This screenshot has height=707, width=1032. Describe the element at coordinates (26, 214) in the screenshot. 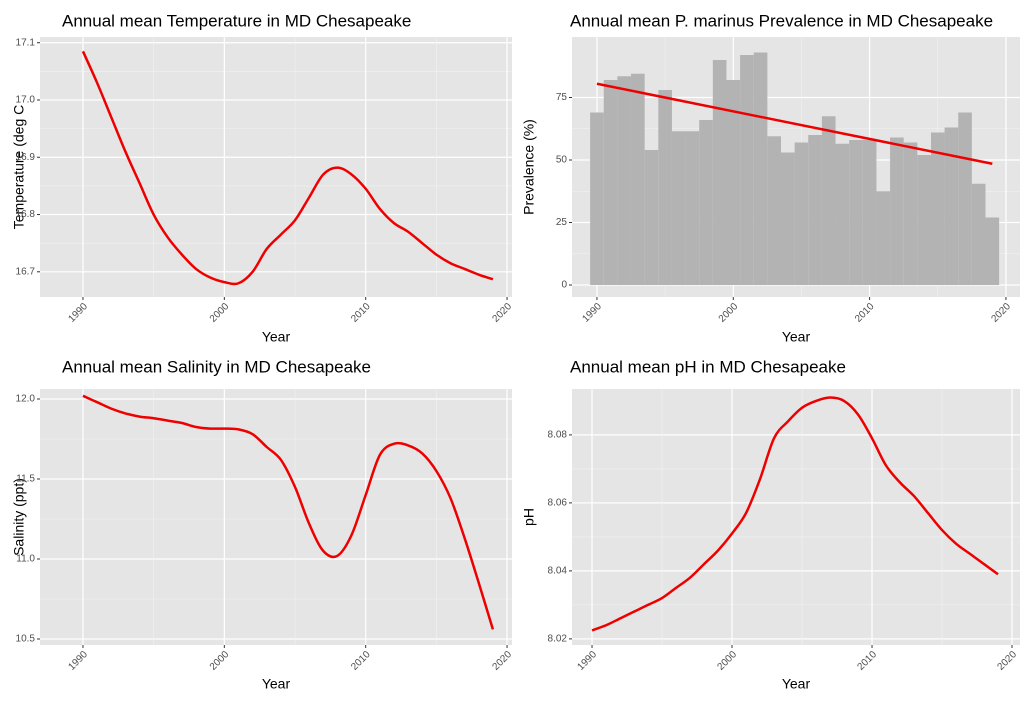

I see `y-tick-label: 16.8` at that location.